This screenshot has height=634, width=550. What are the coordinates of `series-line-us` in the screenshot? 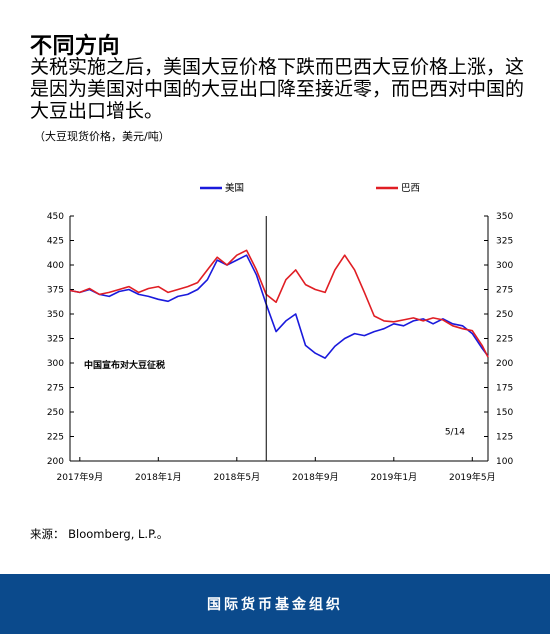 It's located at (279, 306).